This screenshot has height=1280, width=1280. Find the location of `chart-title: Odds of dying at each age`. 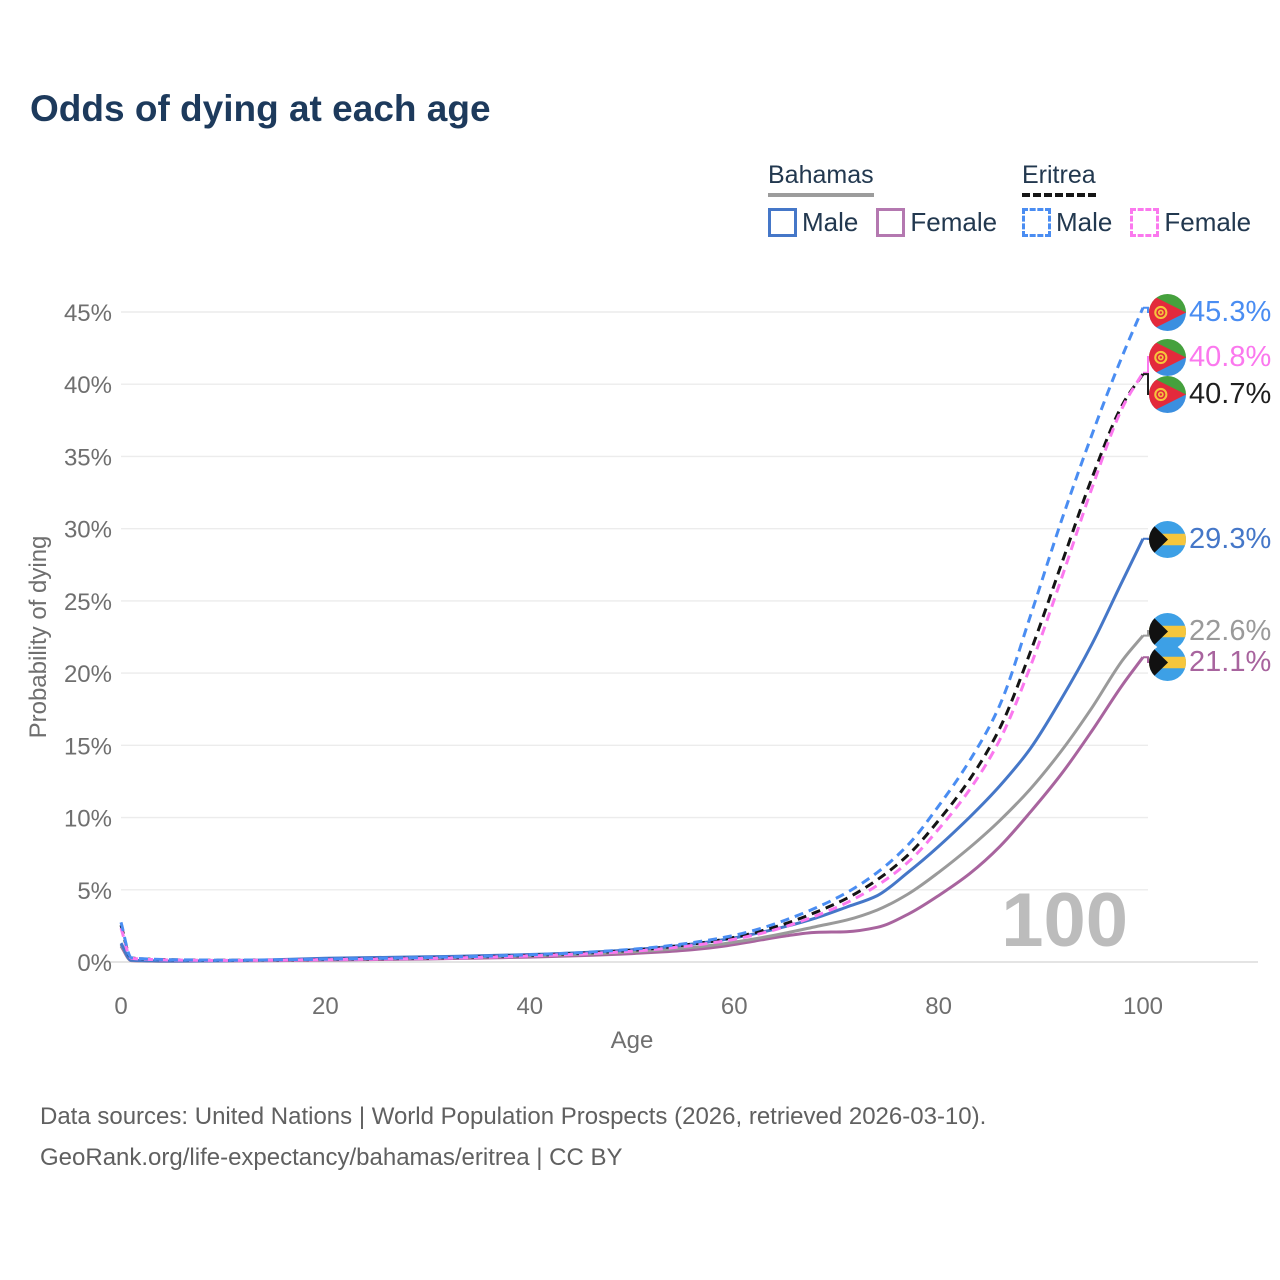

chart-title: Odds of dying at each age is located at coordinates (260, 108).